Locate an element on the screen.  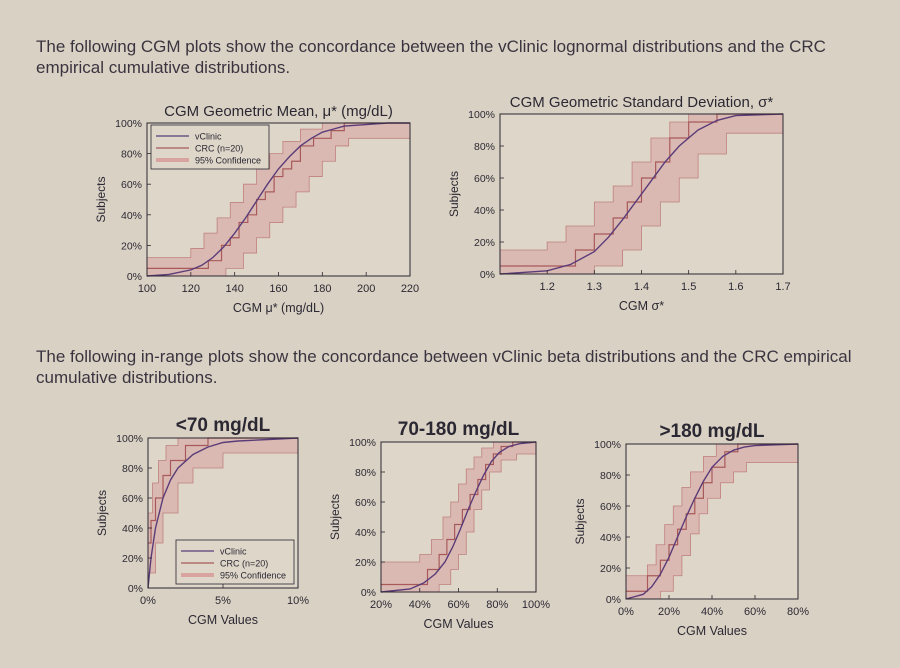
x-tick-label: 1.4 is located at coordinates (641, 287).